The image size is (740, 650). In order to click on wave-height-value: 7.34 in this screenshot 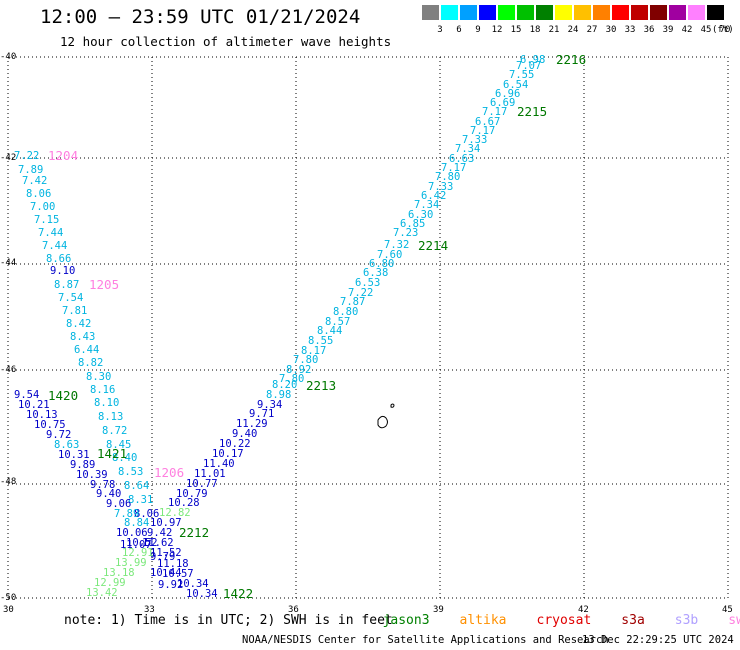, I will do `click(426, 205)`.